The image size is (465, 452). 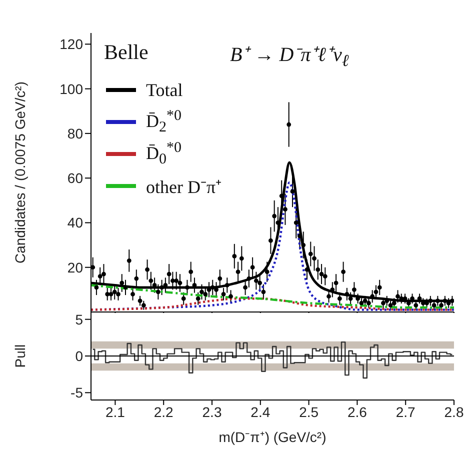 I want to click on x-axis-title: m(D⁻π⁺) (GeV/c²), so click(x=272, y=437).